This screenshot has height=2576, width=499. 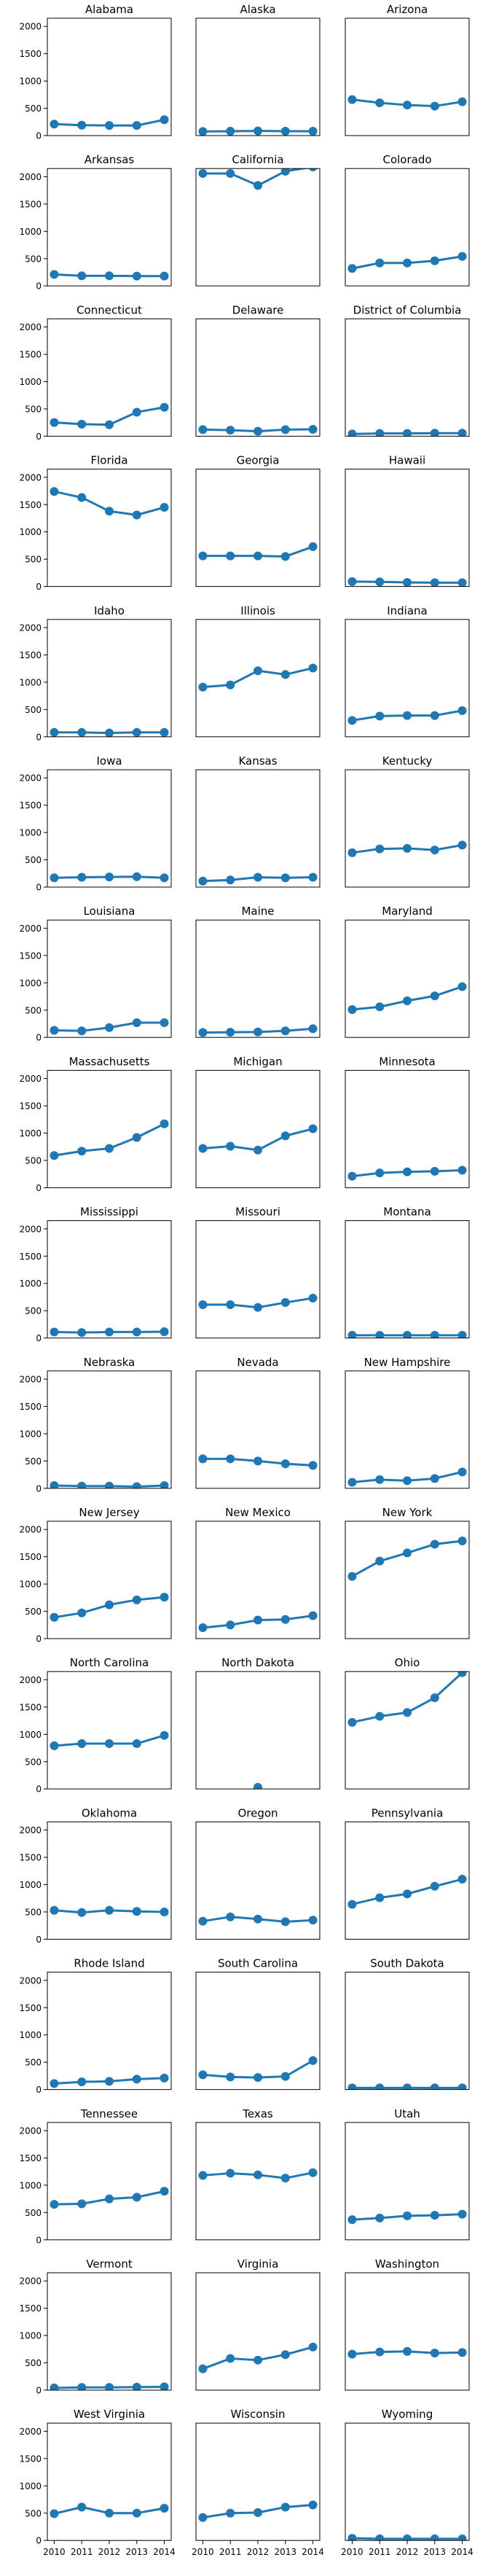 I want to click on panel-title: District of Columbia, so click(x=407, y=309).